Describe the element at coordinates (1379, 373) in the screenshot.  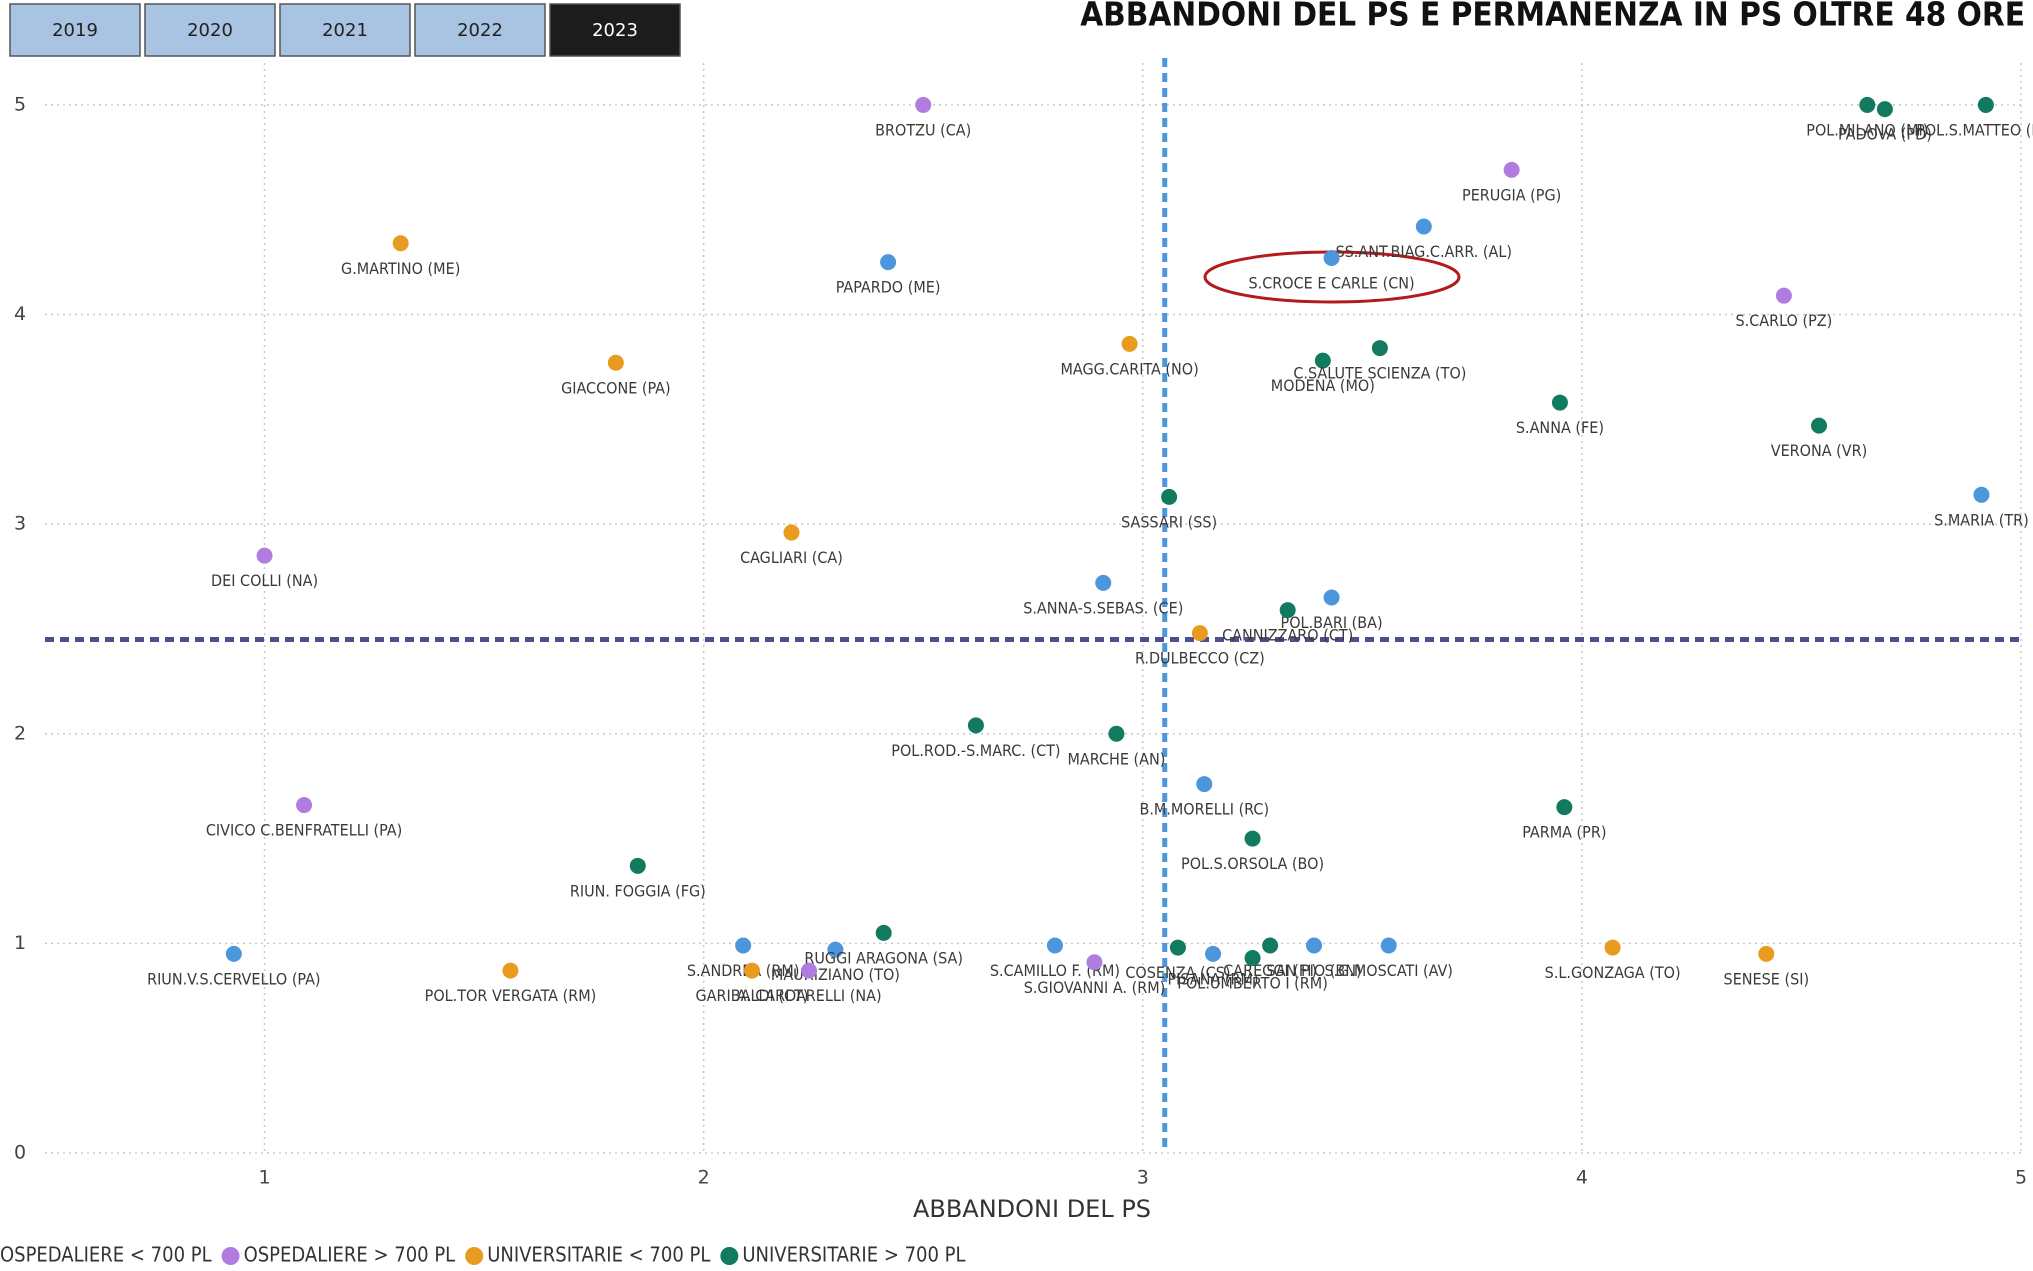
I see `point-label: C.SALUTE SCIENZA (TO)` at that location.